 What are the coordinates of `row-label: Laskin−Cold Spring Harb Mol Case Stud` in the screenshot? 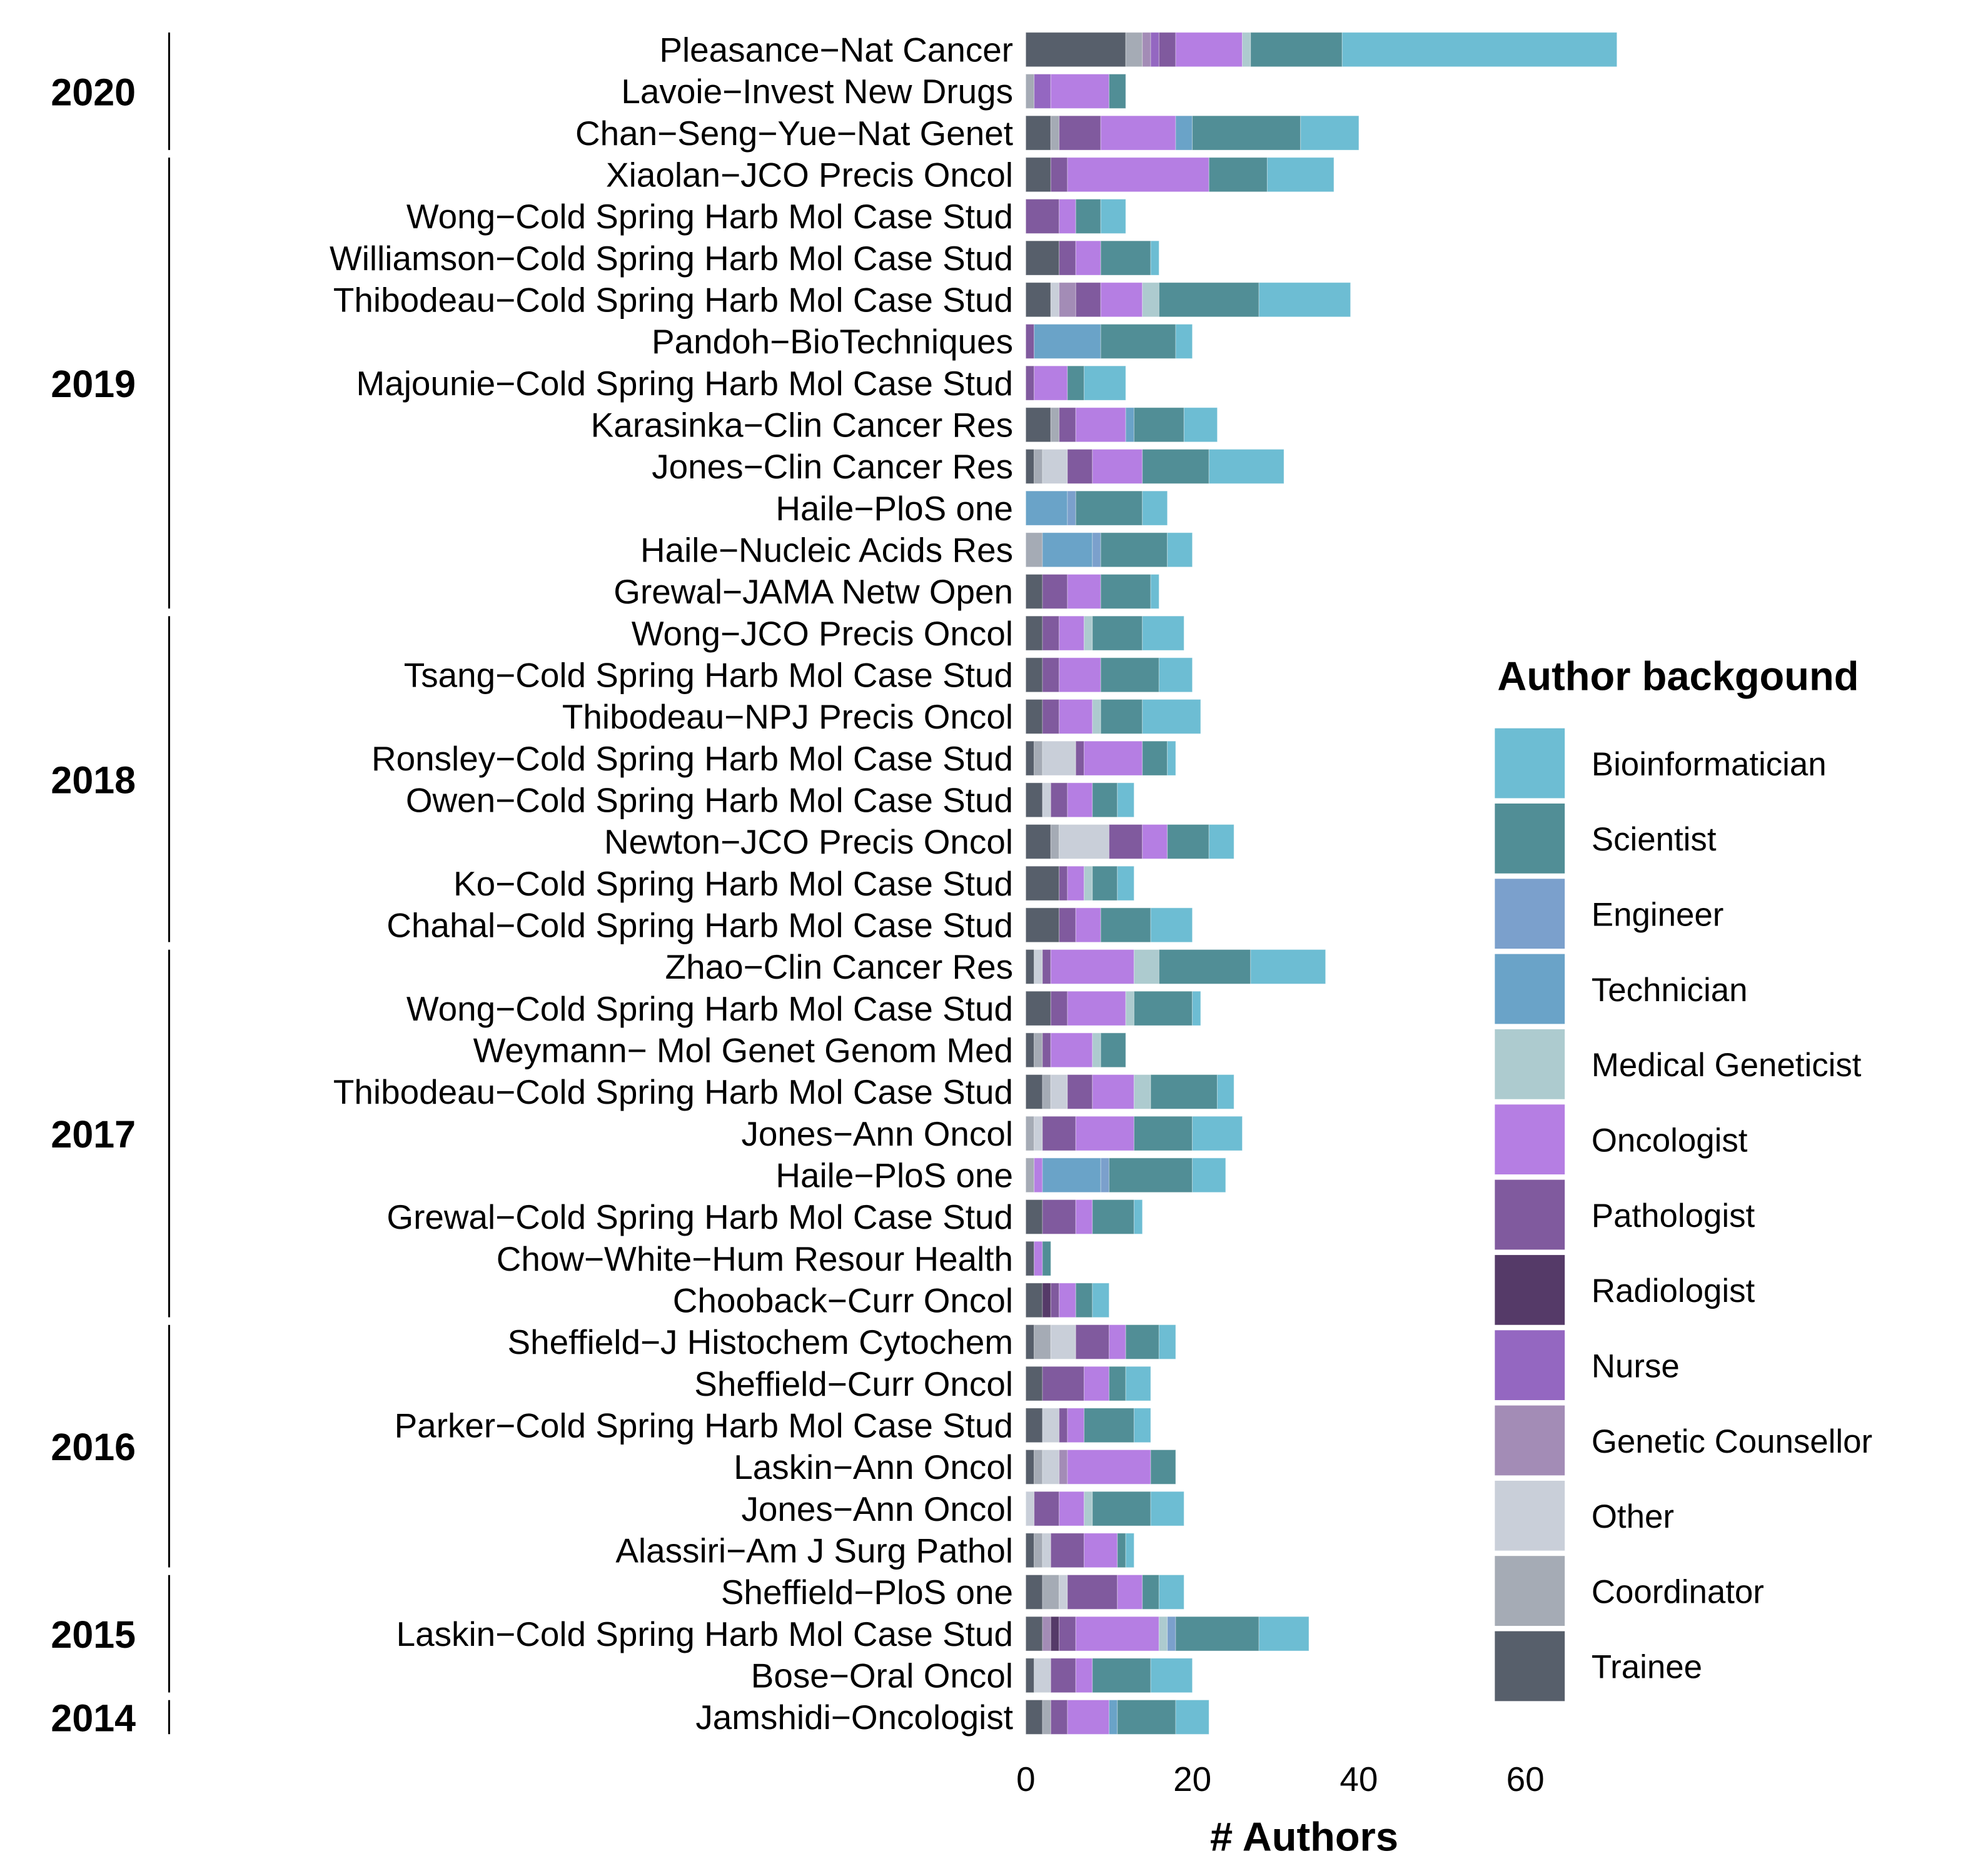 It's located at (704, 1634).